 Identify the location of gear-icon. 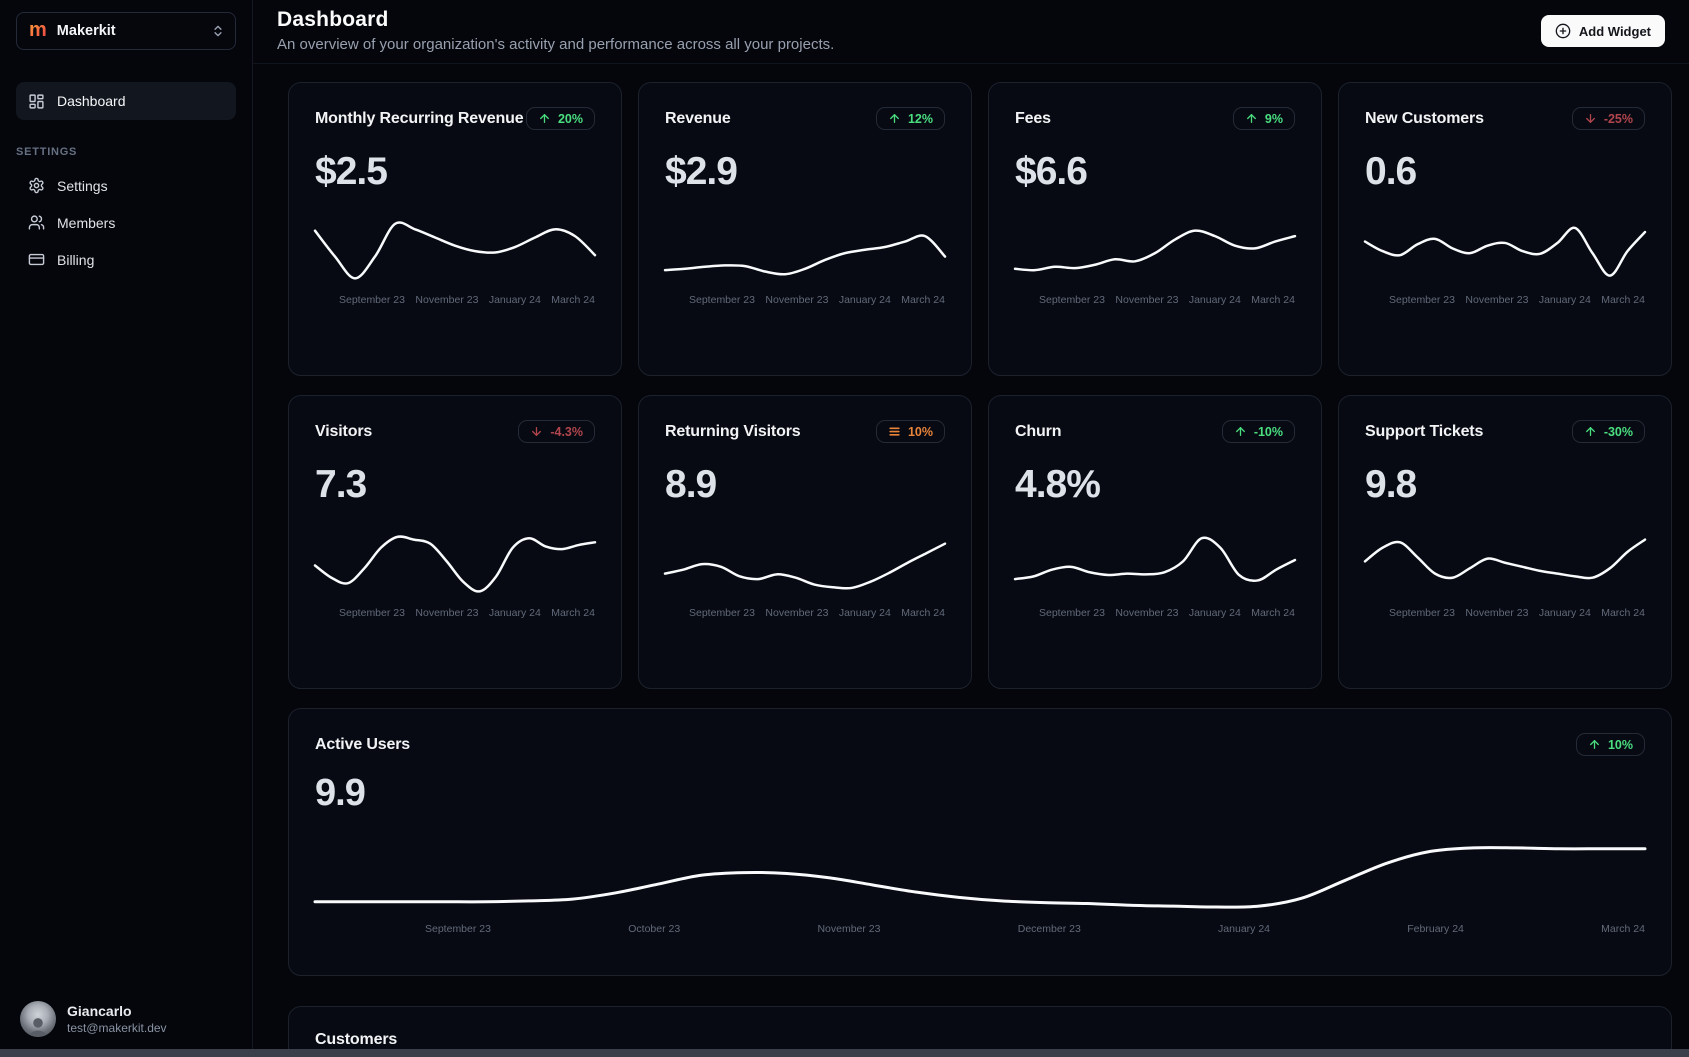
(36, 185).